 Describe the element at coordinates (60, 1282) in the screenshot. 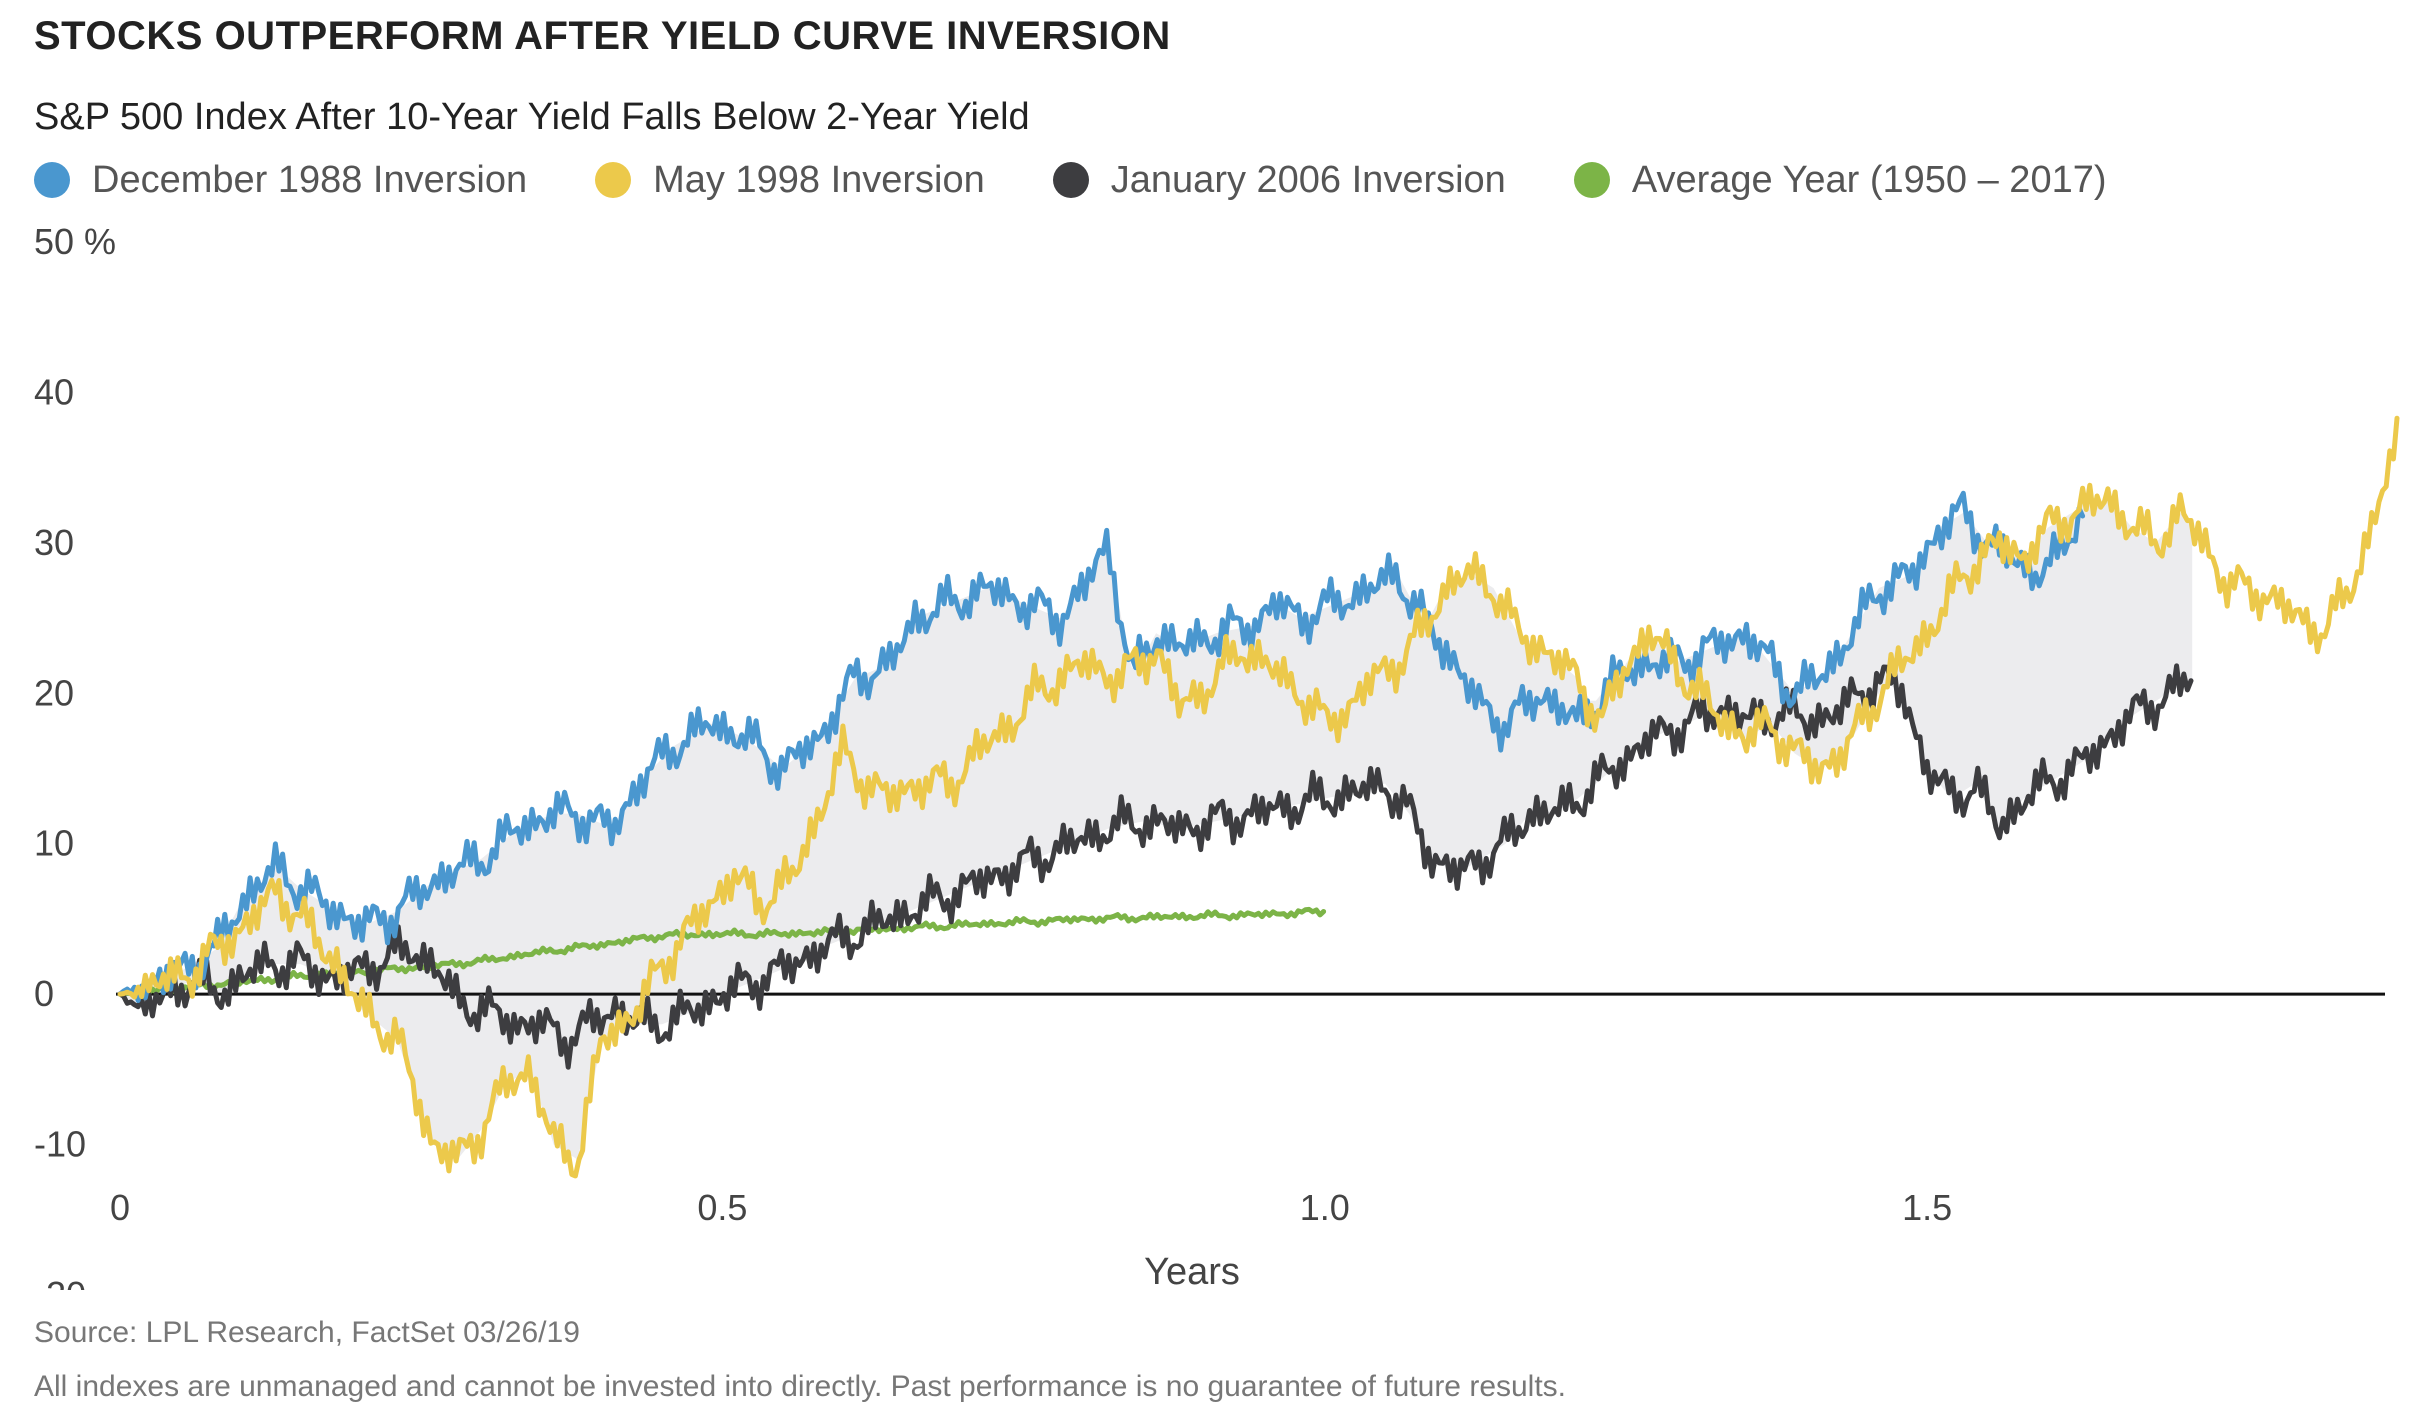

I see `y-tick-label: -20` at that location.